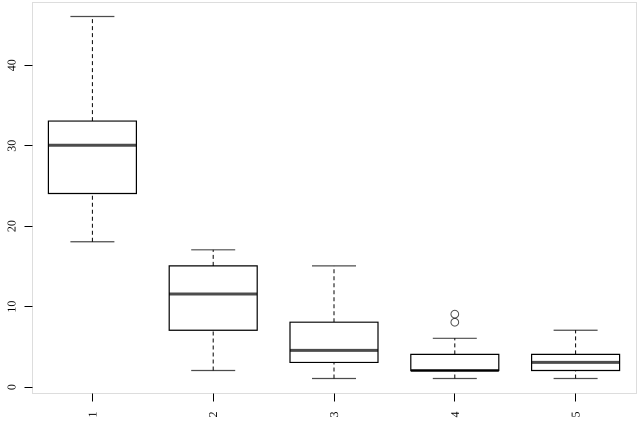 Image resolution: width=639 pixels, height=422 pixels. What do you see at coordinates (455, 415) in the screenshot?
I see `x-tick-label: 4` at bounding box center [455, 415].